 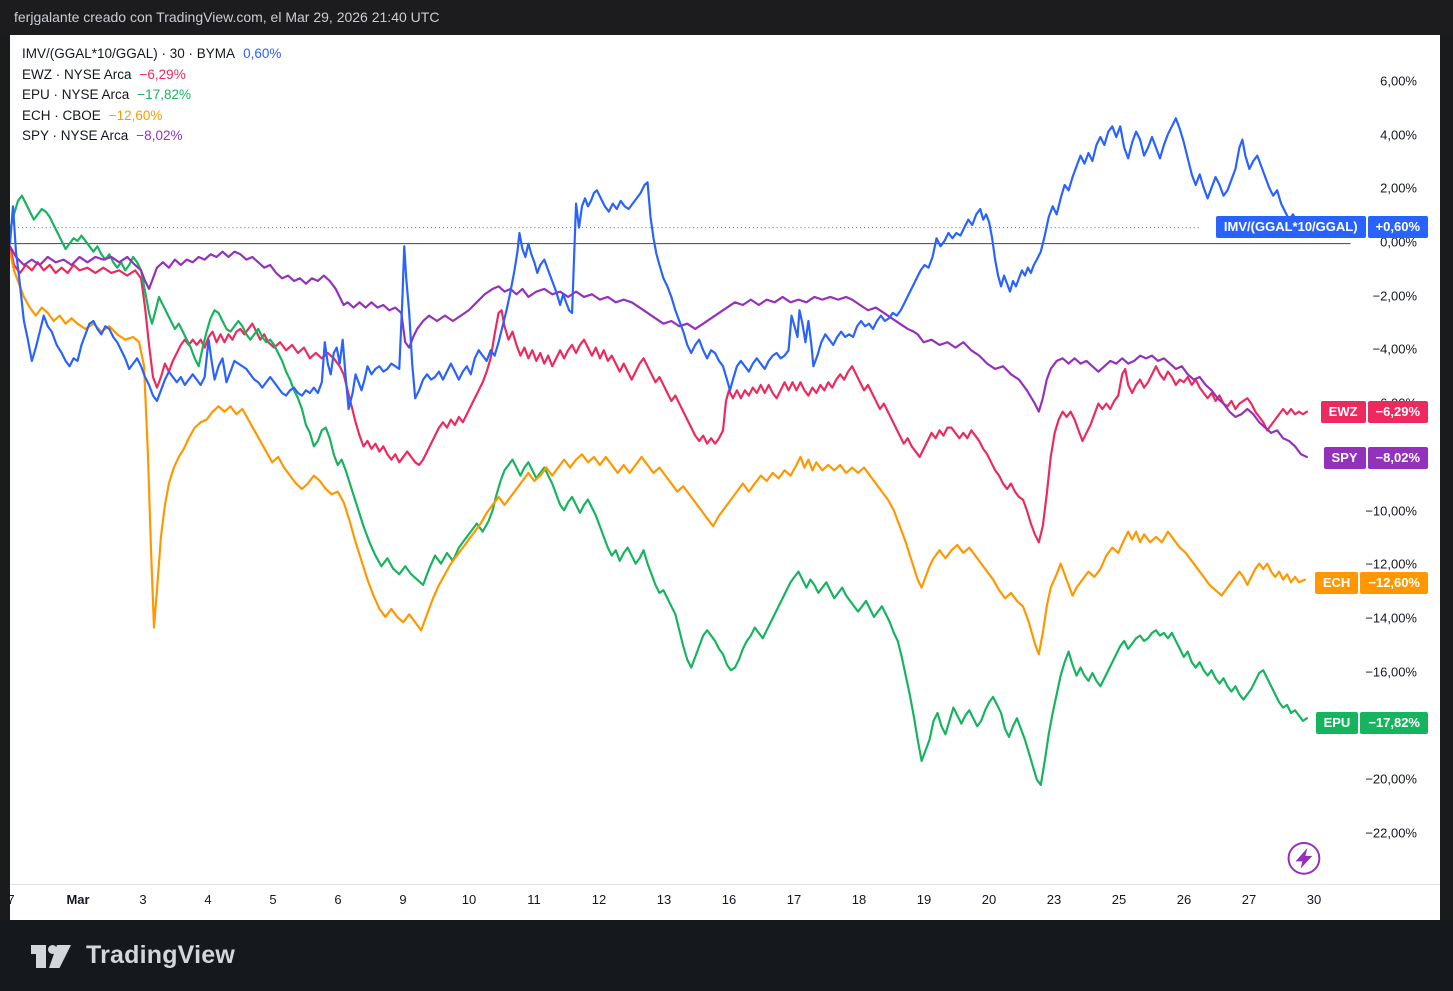 I want to click on time-axis-label: 12, so click(x=599, y=899).